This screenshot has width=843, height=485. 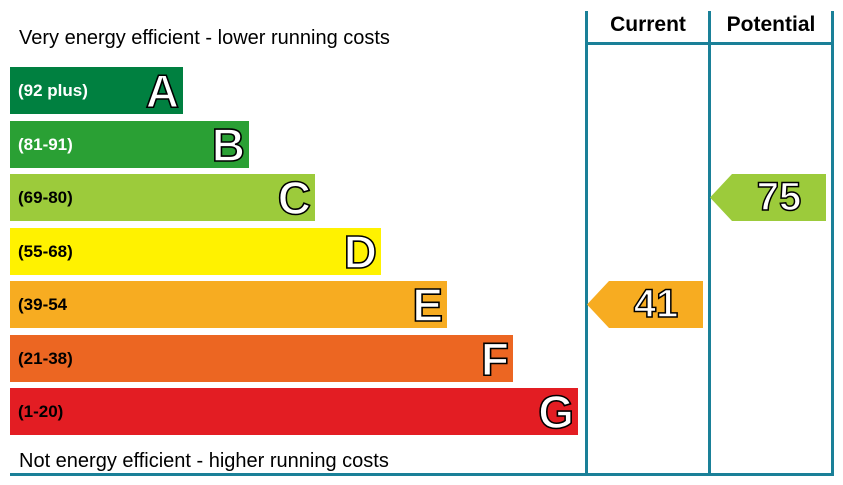 I want to click on band-letter: D, so click(x=360, y=252).